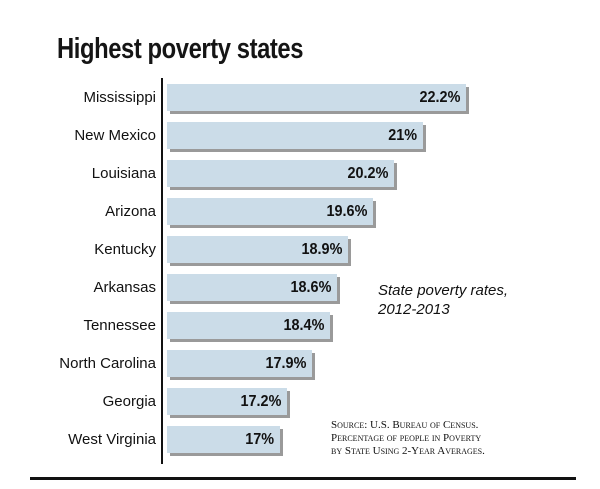 This screenshot has height=489, width=600. I want to click on bar: 18.9%, so click(257, 249).